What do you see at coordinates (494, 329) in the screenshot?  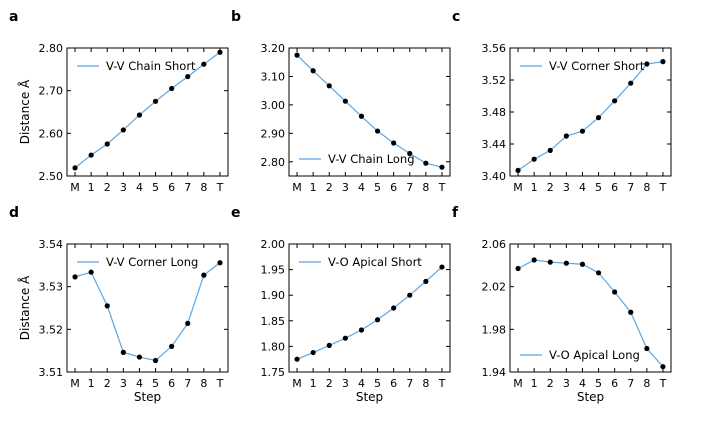 I see `y-tick-label: 1.98` at bounding box center [494, 329].